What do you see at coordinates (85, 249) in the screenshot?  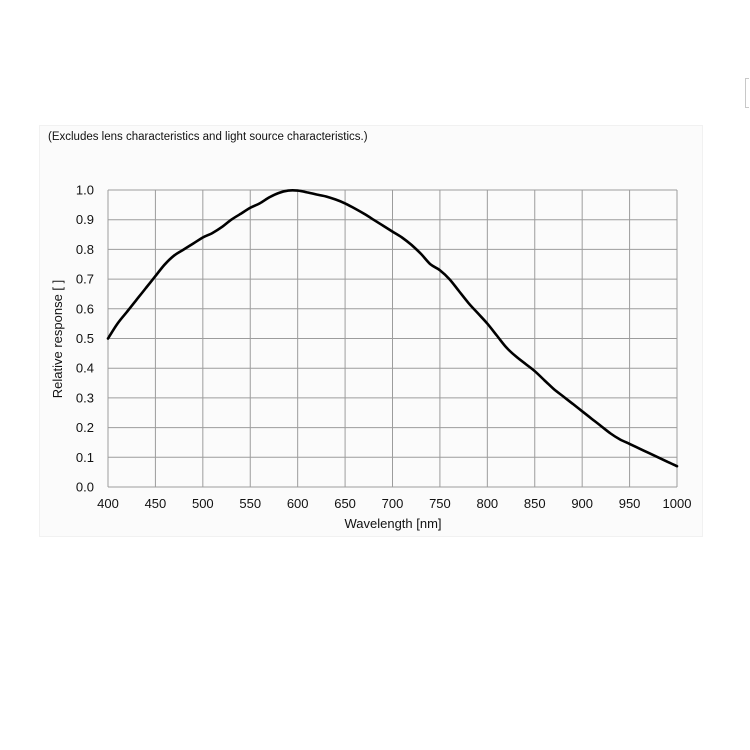 I see `y-tick-label: 0.8` at bounding box center [85, 249].